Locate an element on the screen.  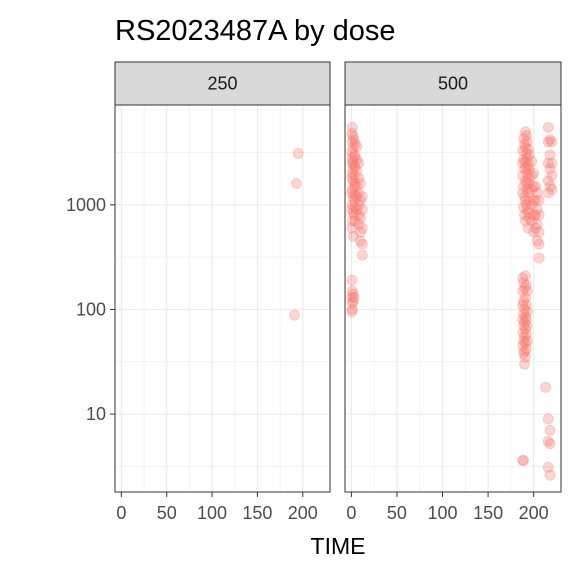
x-tick-label: 50 is located at coordinates (167, 513).